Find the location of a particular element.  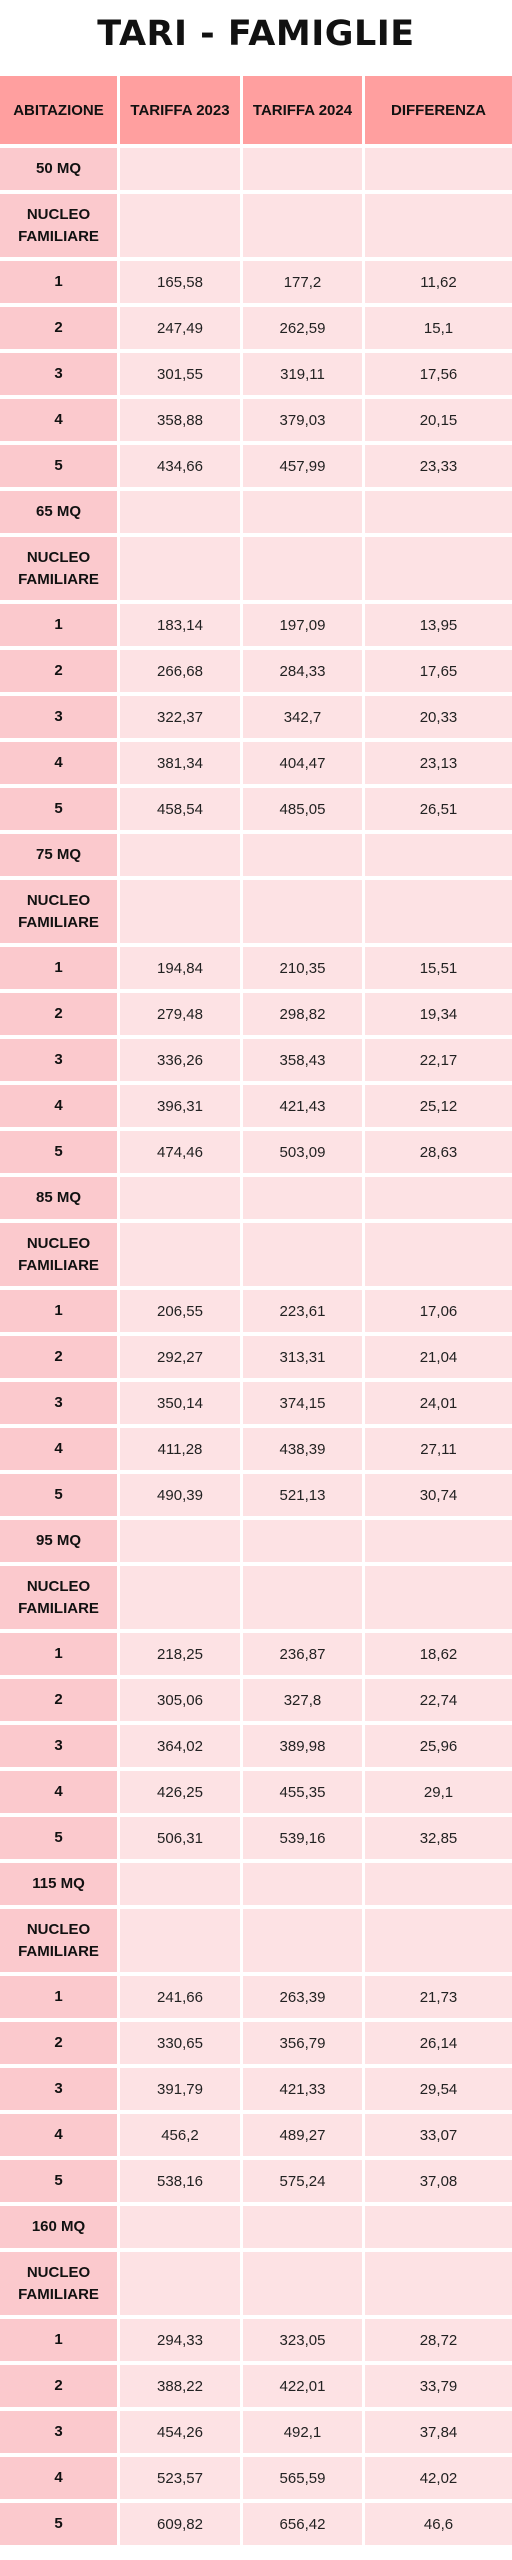

differenza-cell: 25,96 is located at coordinates (438, 1746).